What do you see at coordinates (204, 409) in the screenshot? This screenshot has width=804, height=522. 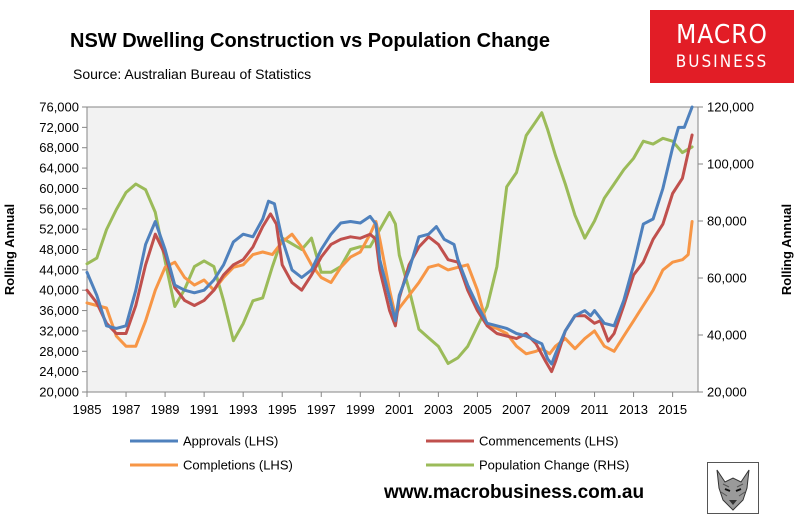 I see `x-tick-label: 1991` at bounding box center [204, 409].